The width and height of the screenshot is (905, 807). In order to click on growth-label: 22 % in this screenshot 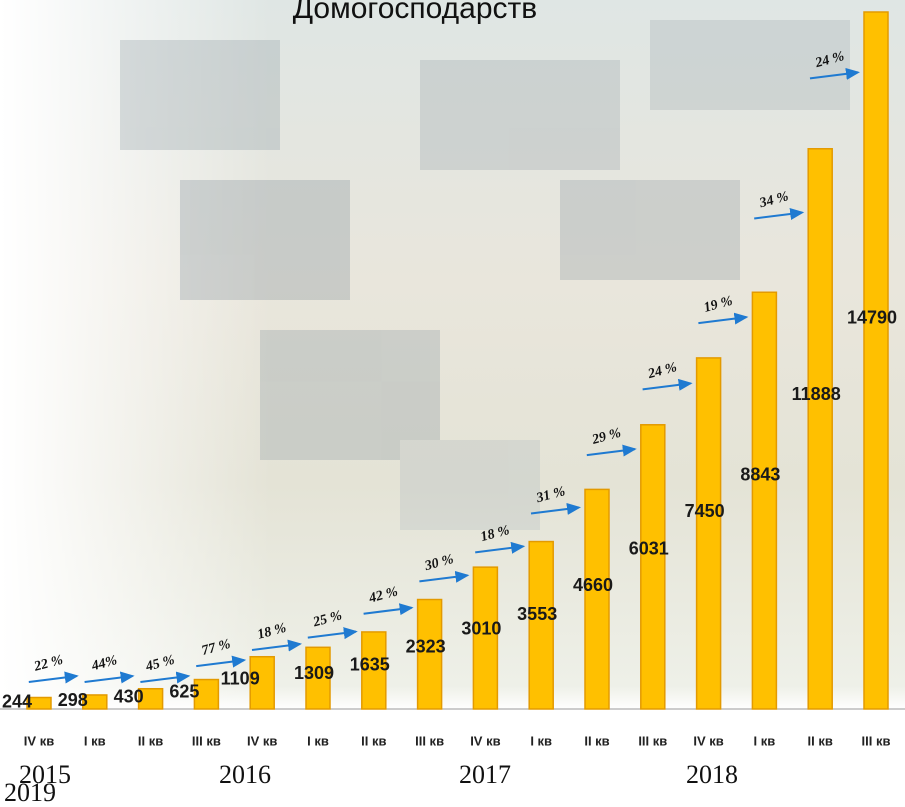, I will do `click(48, 664)`.